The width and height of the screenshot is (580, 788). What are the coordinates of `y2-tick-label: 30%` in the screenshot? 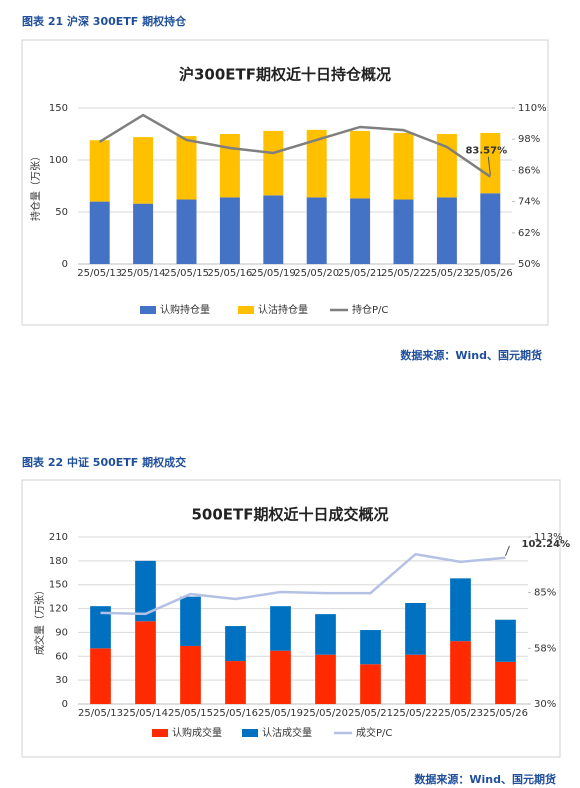 It's located at (545, 704).